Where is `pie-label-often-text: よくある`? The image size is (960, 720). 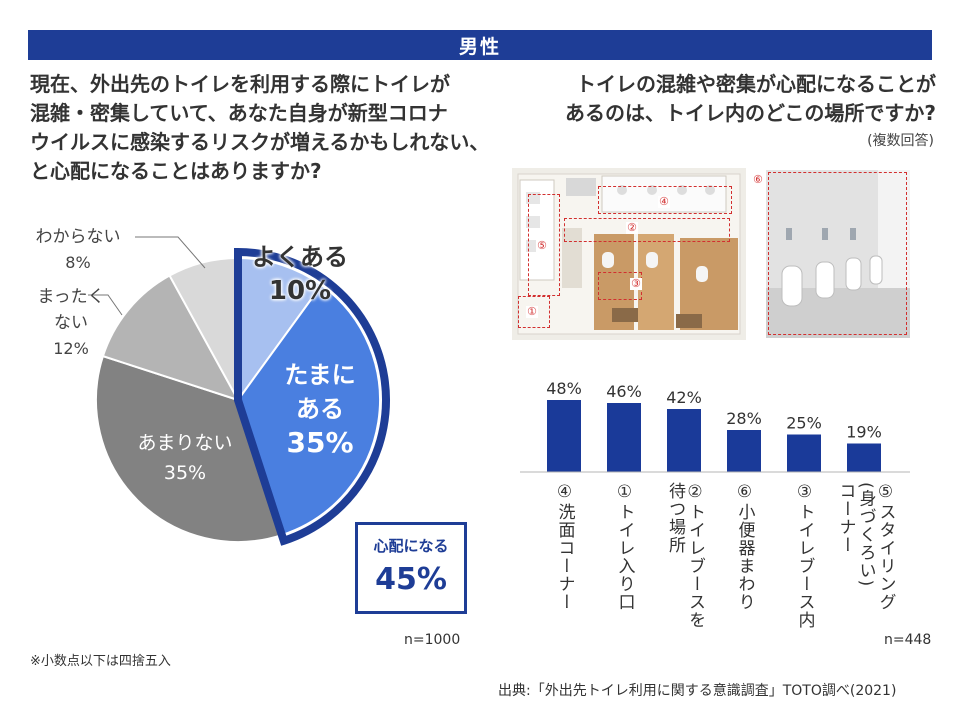
pie-label-often-text: よくある is located at coordinates (300, 257).